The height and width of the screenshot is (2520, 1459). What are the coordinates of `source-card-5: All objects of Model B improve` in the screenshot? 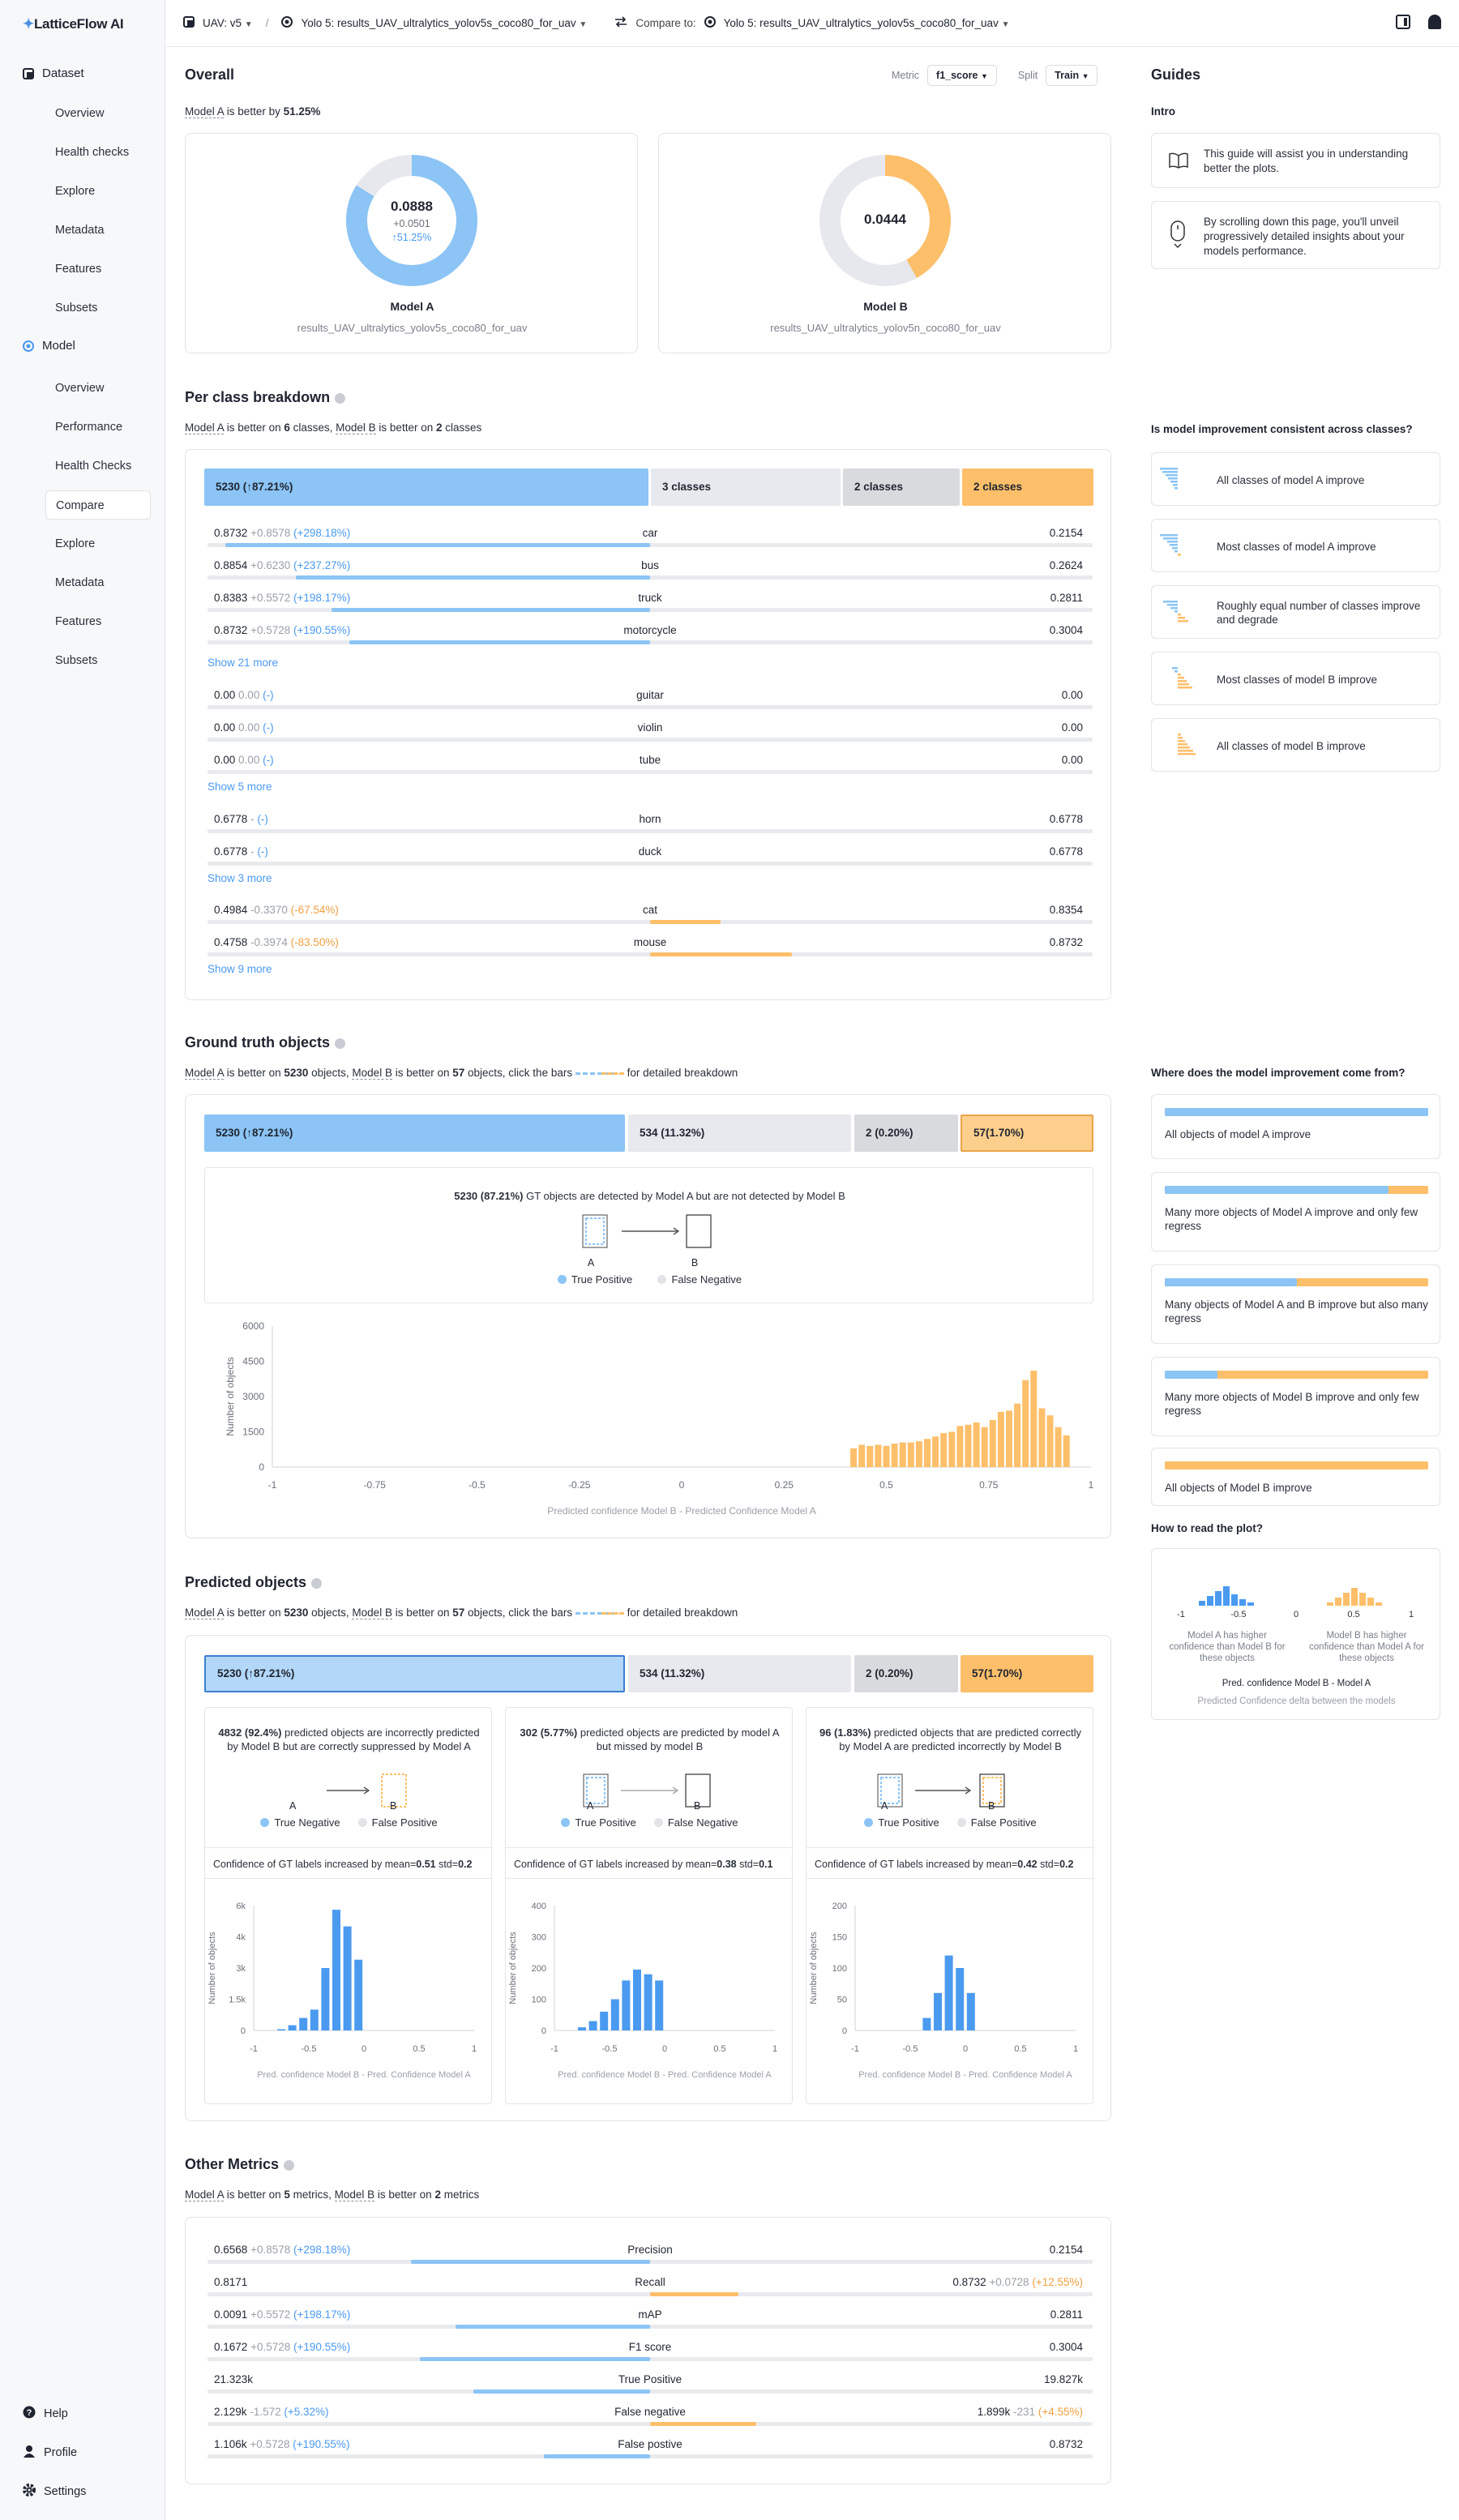 It's located at (1295, 1477).